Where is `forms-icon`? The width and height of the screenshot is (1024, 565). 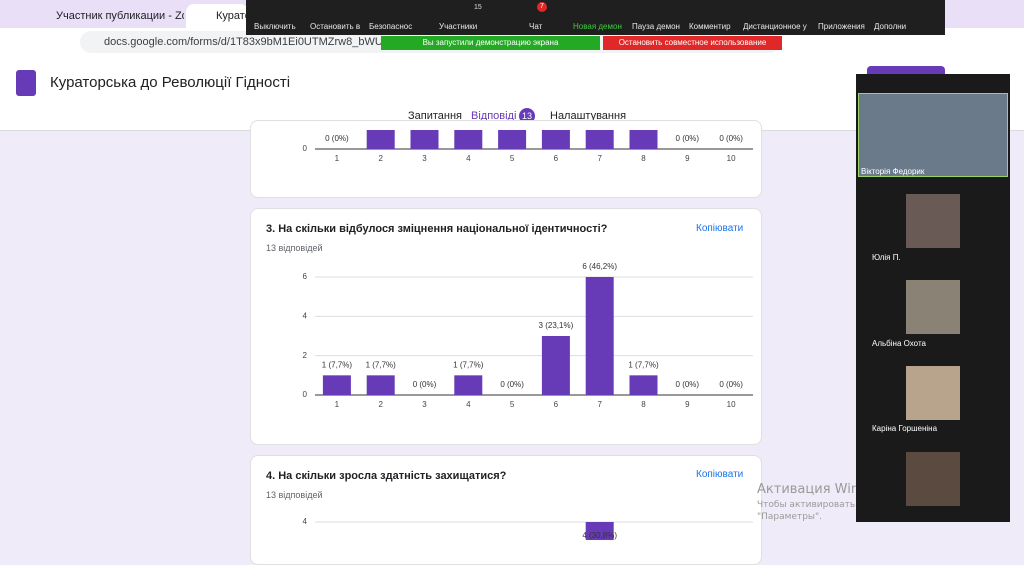 forms-icon is located at coordinates (26, 83).